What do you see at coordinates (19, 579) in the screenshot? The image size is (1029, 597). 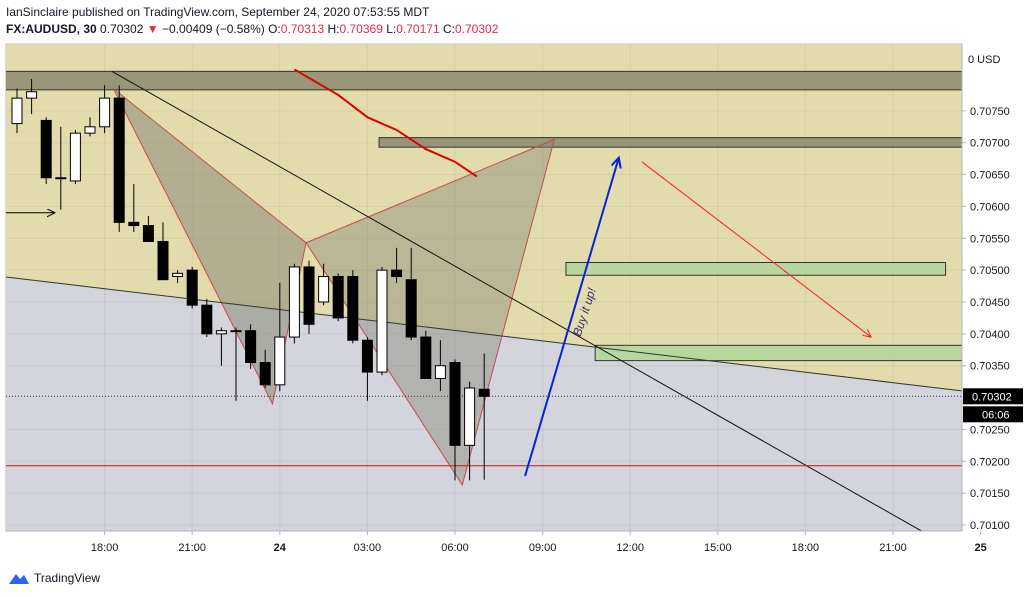 I see `tradingview-logo-icon` at bounding box center [19, 579].